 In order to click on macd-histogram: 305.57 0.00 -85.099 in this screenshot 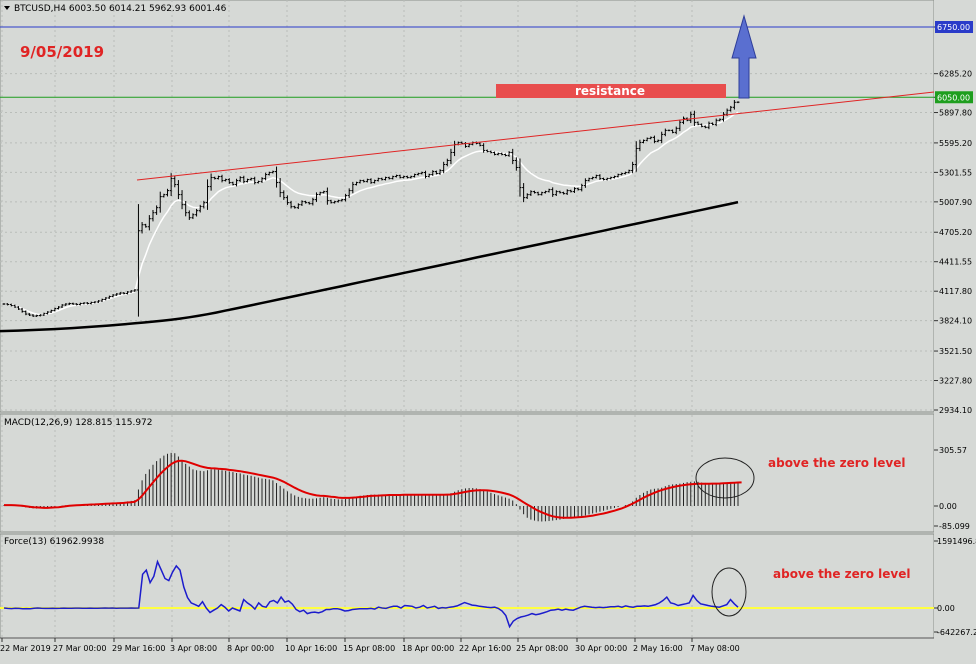, I will do `click(486, 488)`.